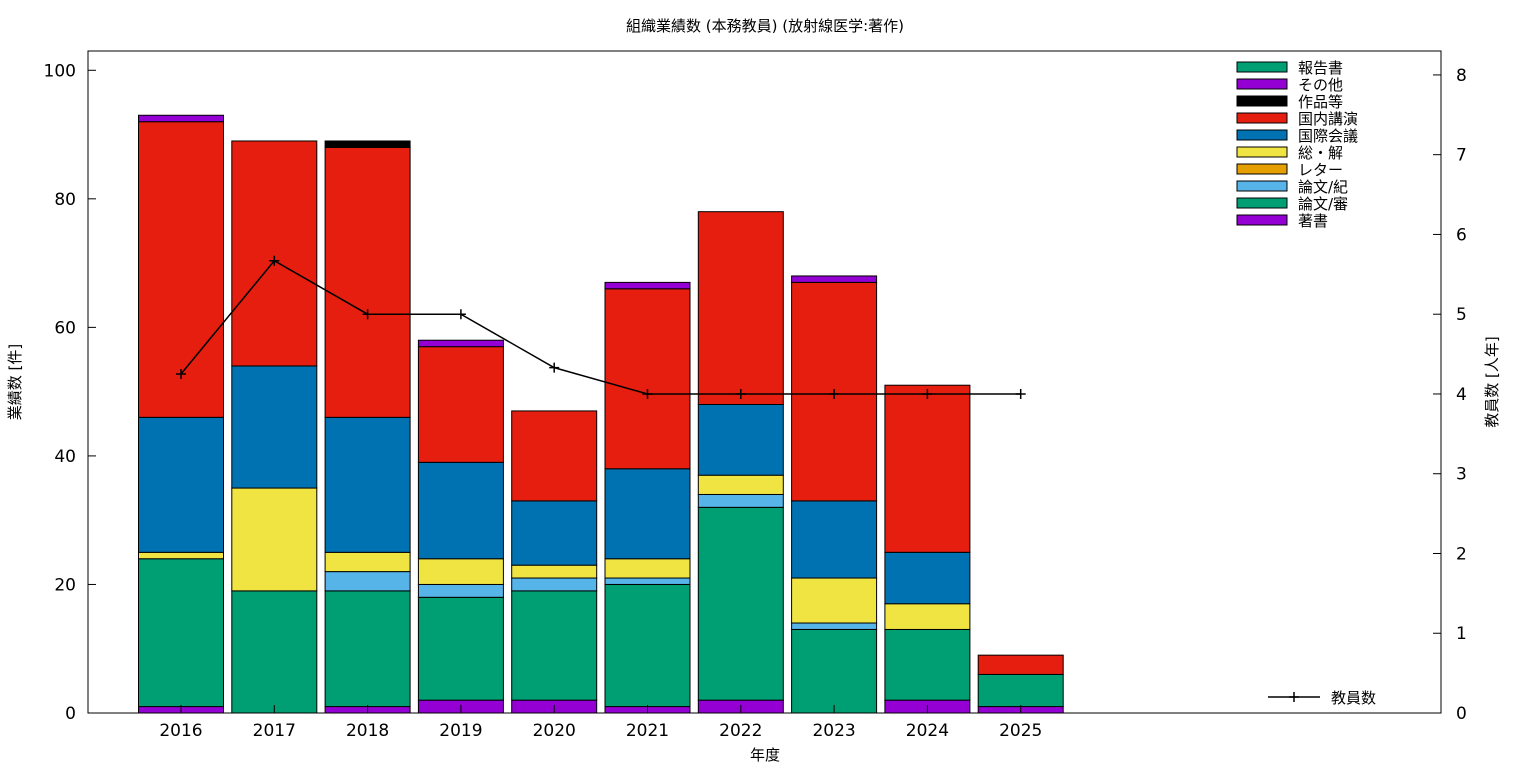  I want to click on line-point-2025, so click(1020, 393).